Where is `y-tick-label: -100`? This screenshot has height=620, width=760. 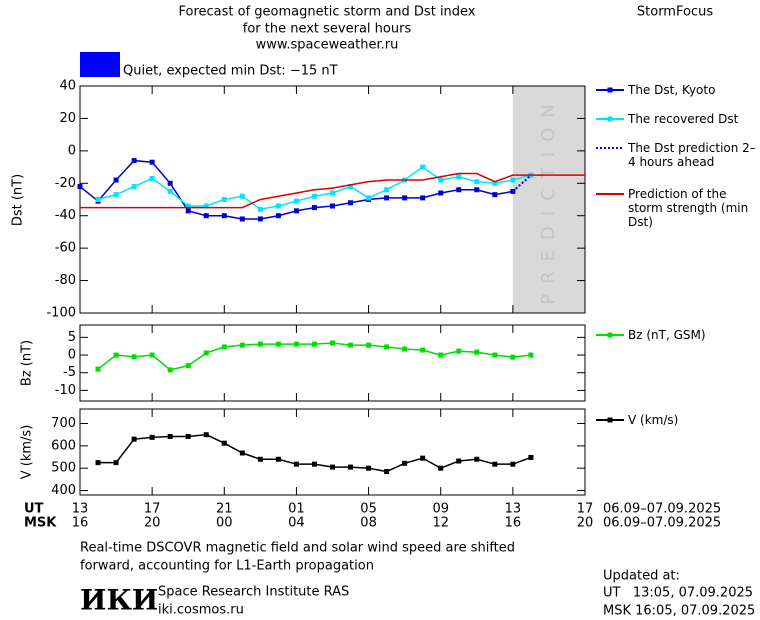 y-tick-label: -100 is located at coordinates (61, 313).